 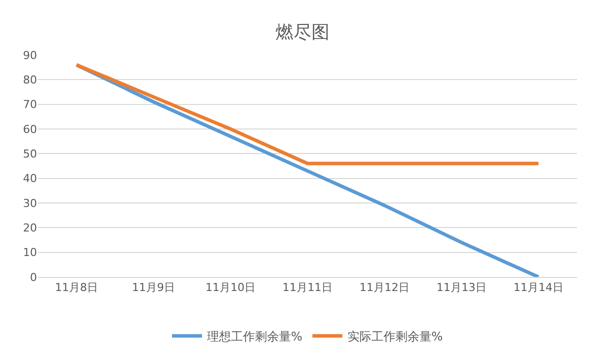 What do you see at coordinates (30, 253) in the screenshot?
I see `y-tick-label: 10` at bounding box center [30, 253].